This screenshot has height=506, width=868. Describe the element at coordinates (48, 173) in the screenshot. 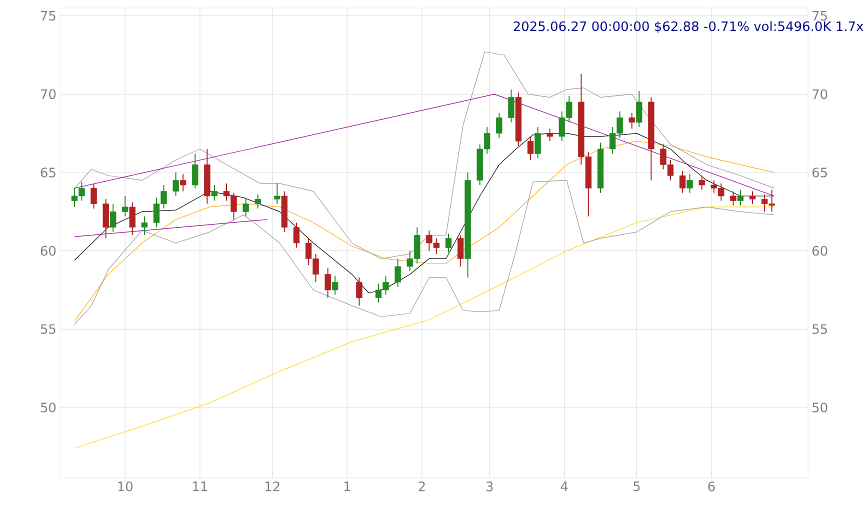

I see `y-tick-label: 65` at that location.